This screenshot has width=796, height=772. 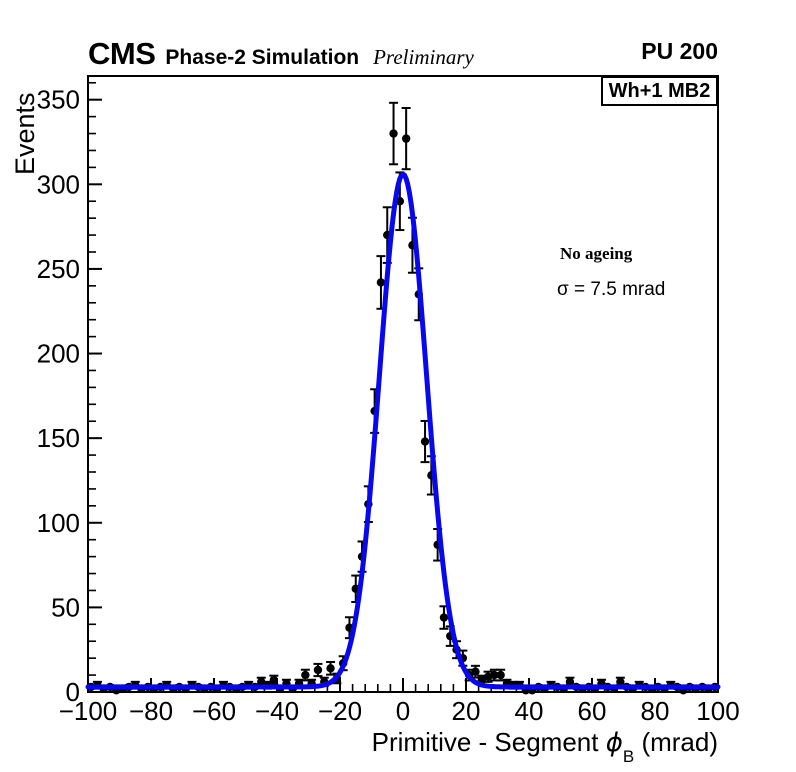 I want to click on x-axis-title-text: Primitive - Segment, so click(x=488, y=742).